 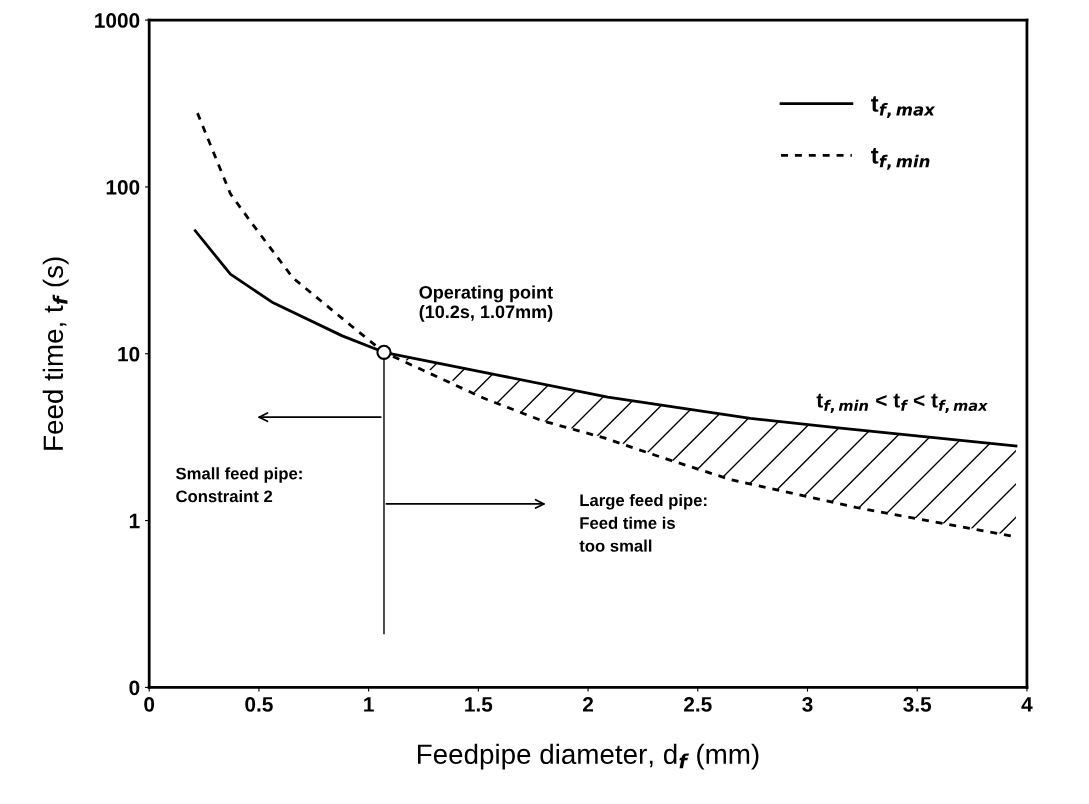 What do you see at coordinates (902, 403) in the screenshot?
I see `annotation: t$_{f,min}$ < t$_{f}$ < t$_{f,max}$` at bounding box center [902, 403].